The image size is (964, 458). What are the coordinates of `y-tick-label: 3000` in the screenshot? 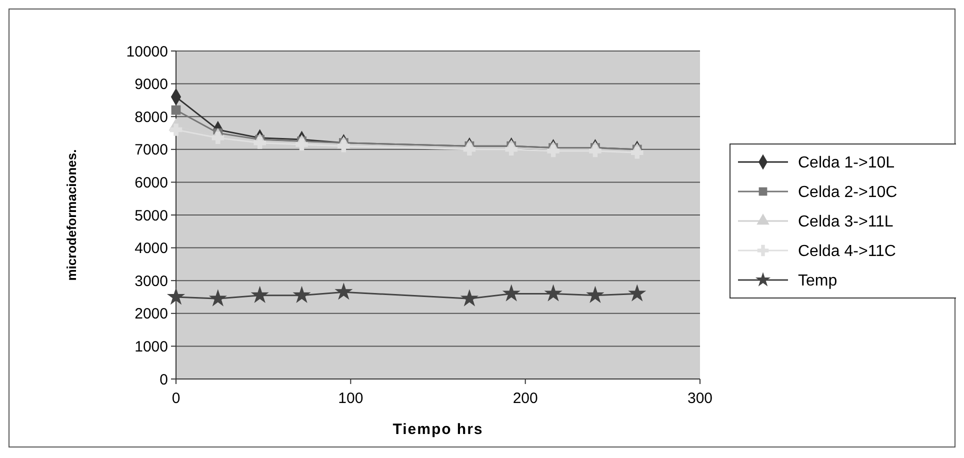 It's located at (151, 281).